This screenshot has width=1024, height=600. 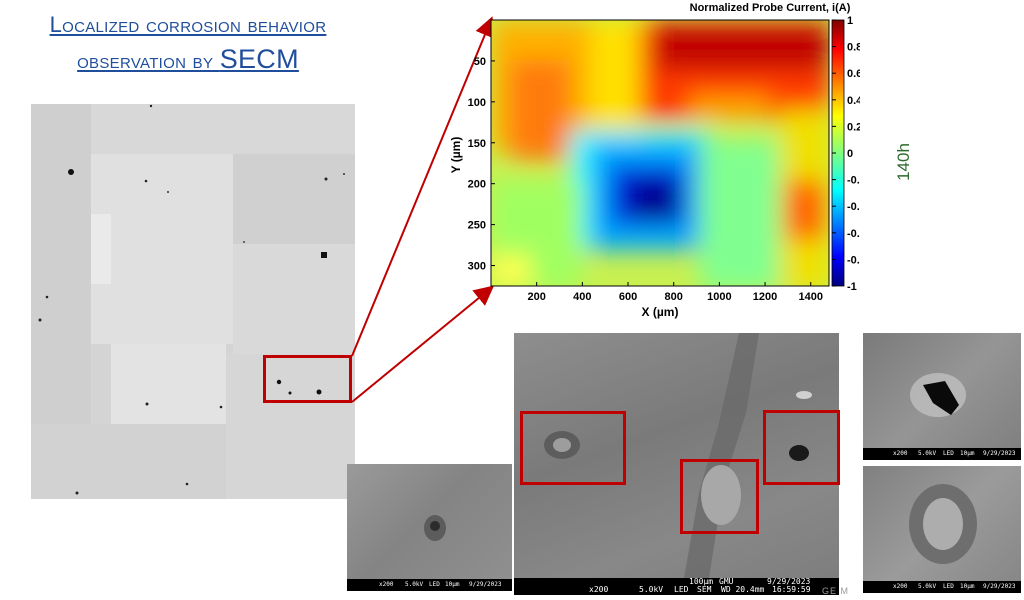 What do you see at coordinates (853, 207) in the screenshot?
I see `colorbar-tick-label: -0.4` at bounding box center [853, 207].